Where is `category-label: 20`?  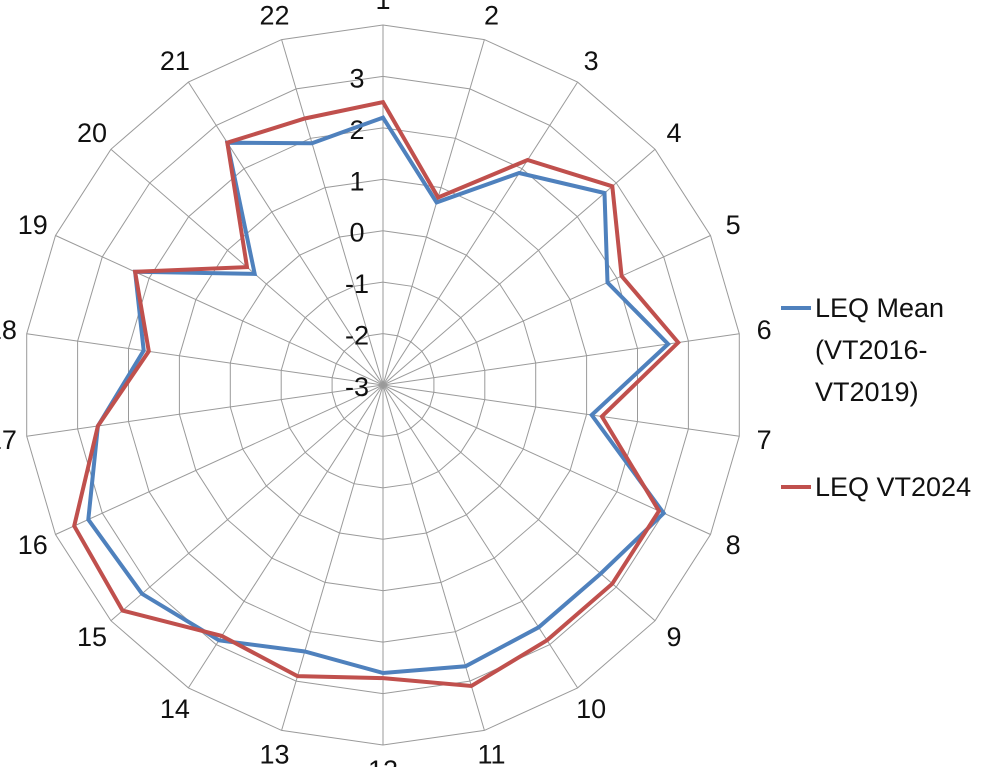 category-label: 20 is located at coordinates (92, 133).